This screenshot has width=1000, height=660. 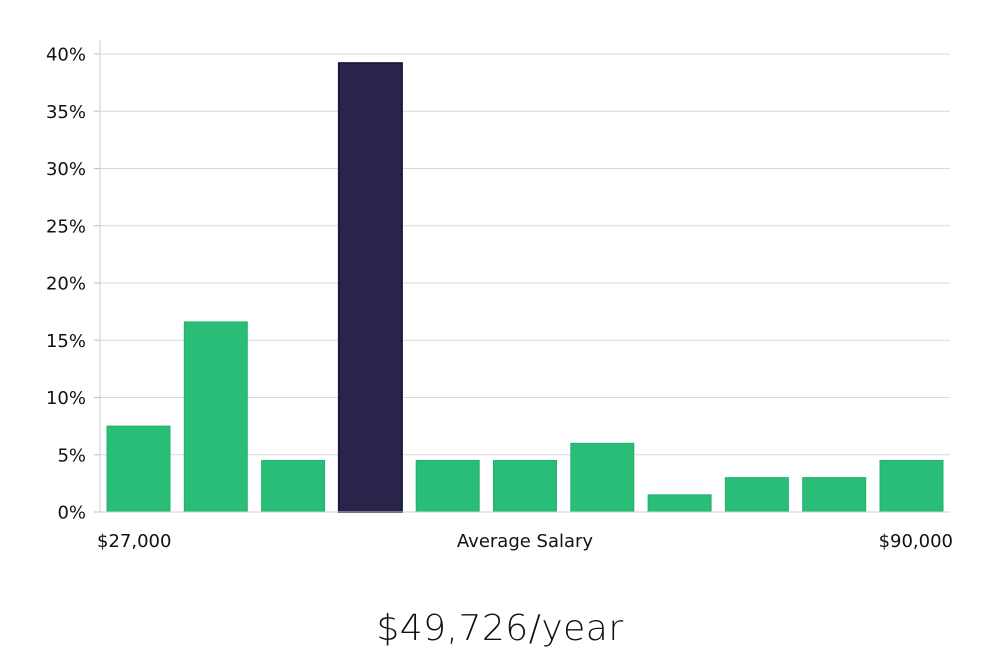 What do you see at coordinates (134, 541) in the screenshot?
I see `x-min-label: $27,000` at bounding box center [134, 541].